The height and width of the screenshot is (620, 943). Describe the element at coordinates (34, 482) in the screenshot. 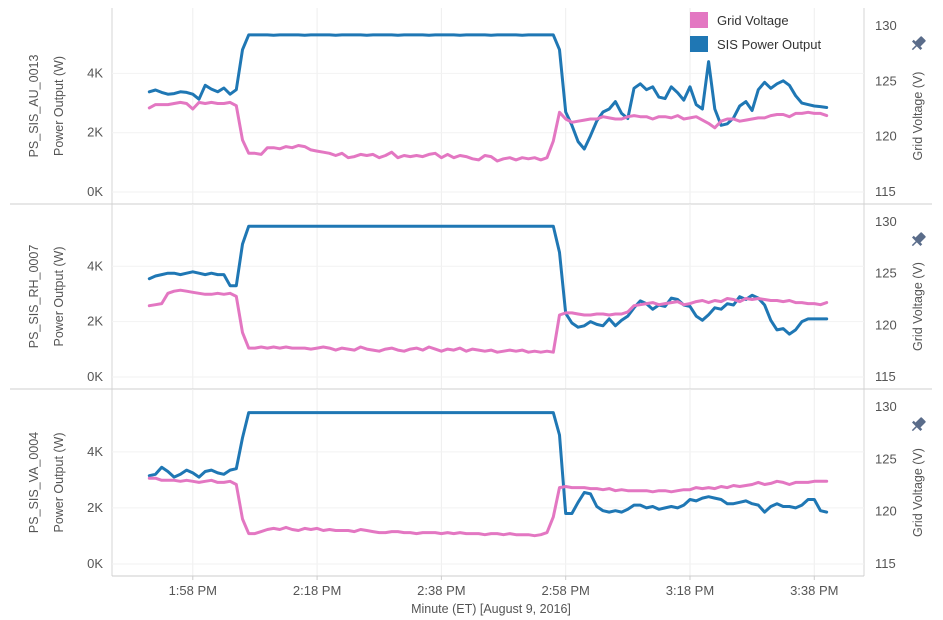

I see `panel-label: PS_SIS_VA_0004` at that location.